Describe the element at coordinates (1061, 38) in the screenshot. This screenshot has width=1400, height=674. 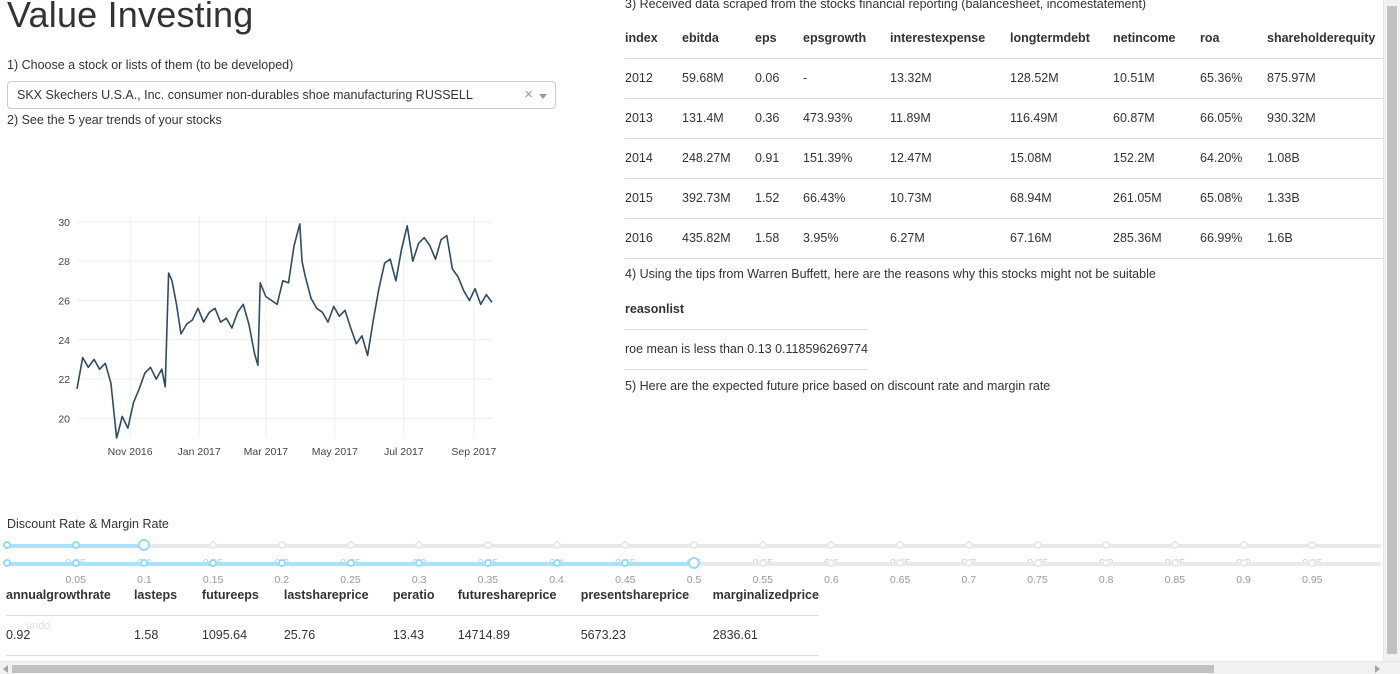
I see `column-header-longtermdebt: longtermdebt` at that location.